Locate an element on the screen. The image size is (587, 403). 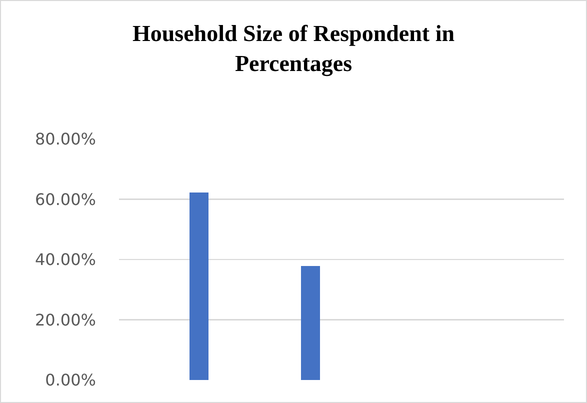
chart-title: Household Size of Respondent in Percentages is located at coordinates (293, 49).